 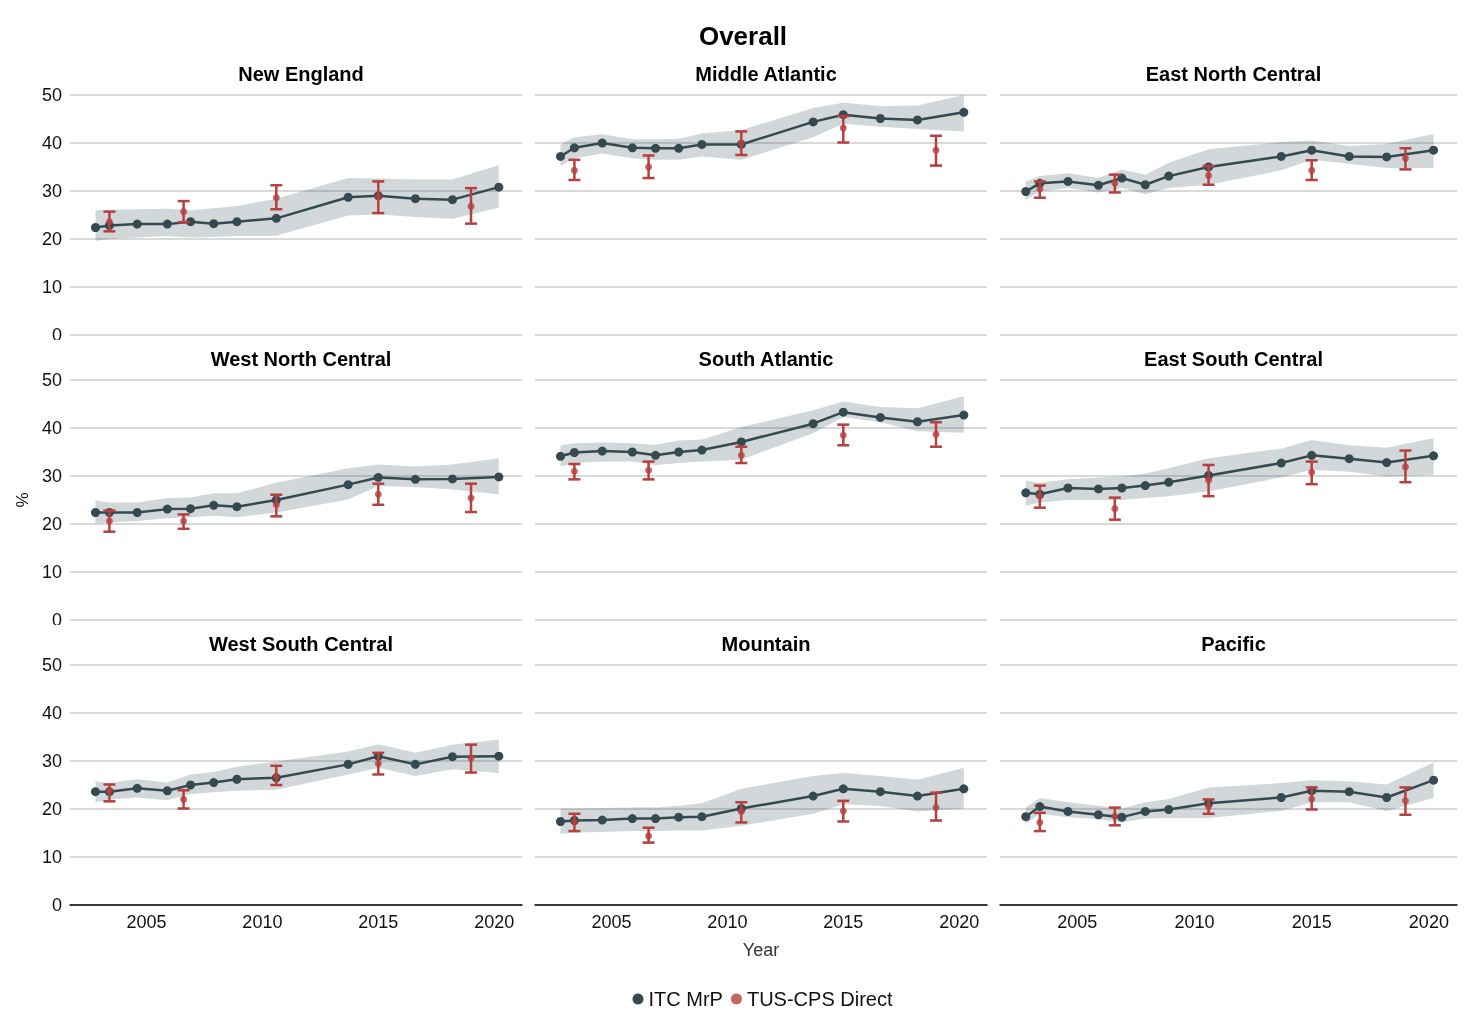 What do you see at coordinates (959, 922) in the screenshot?
I see `x-tick-label: 2020` at bounding box center [959, 922].